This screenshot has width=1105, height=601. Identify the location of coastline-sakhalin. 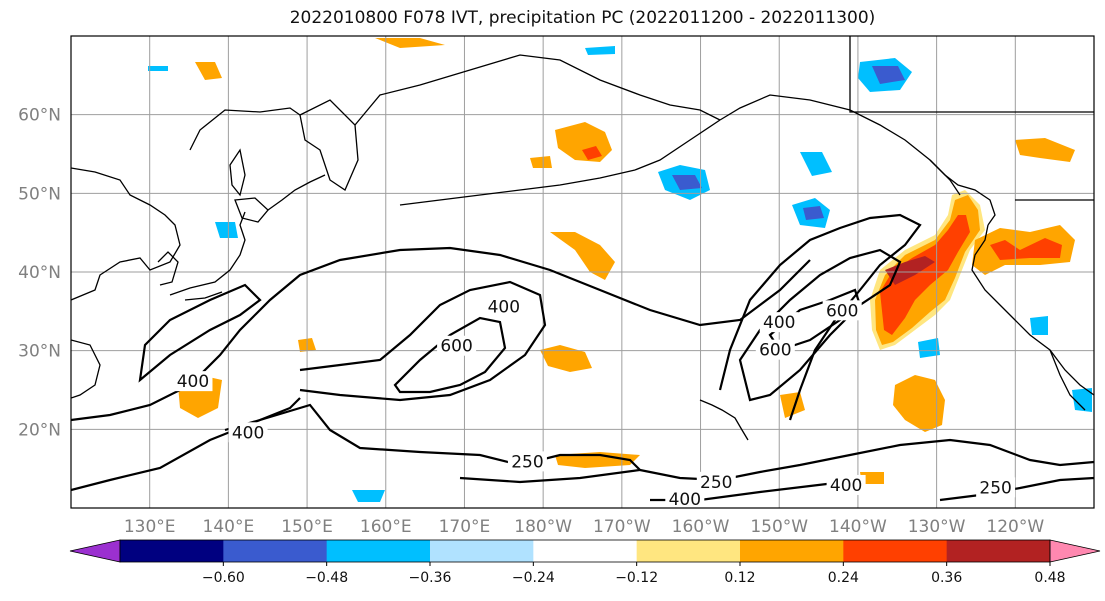
(237, 172).